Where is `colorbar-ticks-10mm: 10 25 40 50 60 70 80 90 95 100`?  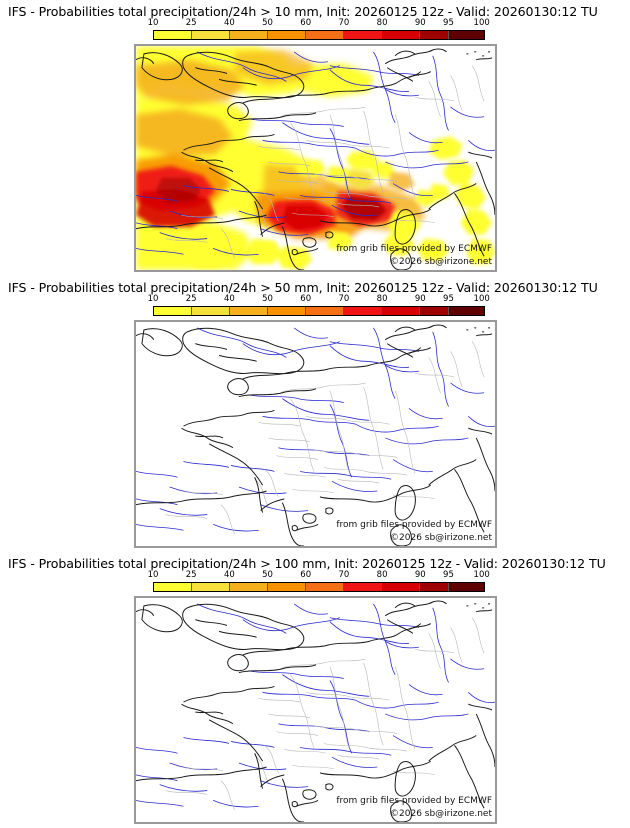 colorbar-ticks-10mm: 10 25 40 50 60 70 80 90 95 100 is located at coordinates (319, 24).